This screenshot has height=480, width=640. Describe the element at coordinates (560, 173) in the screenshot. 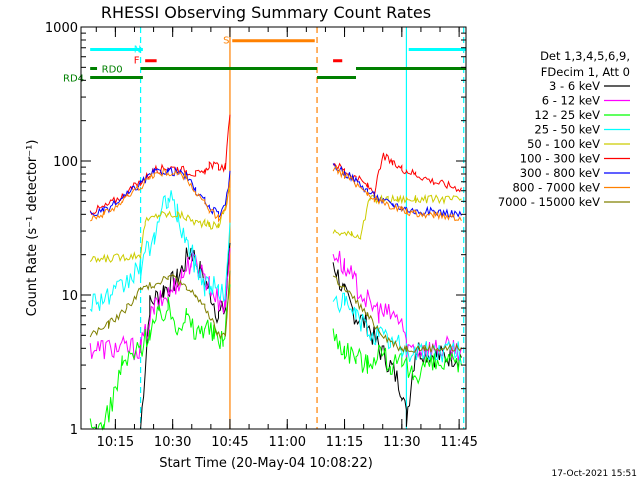

I see `legend-label: 300 - 800 keV` at that location.